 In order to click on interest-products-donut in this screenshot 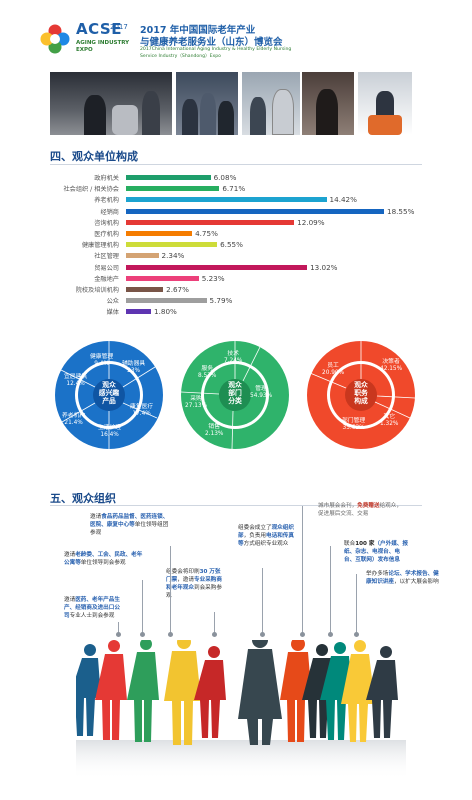, I will do `click(109, 395)`.